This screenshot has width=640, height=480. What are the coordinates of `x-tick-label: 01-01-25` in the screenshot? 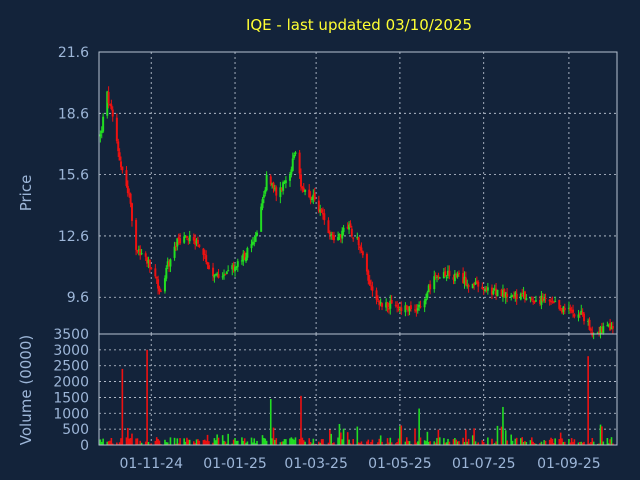 It's located at (235, 464).